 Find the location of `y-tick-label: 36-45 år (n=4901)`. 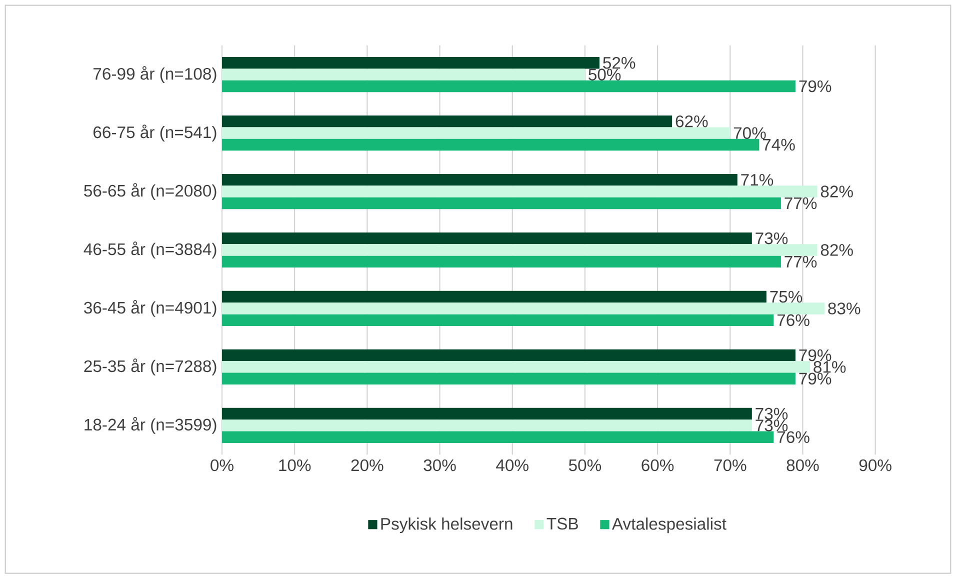

y-tick-label: 36-45 år (n=4901) is located at coordinates (150, 309).